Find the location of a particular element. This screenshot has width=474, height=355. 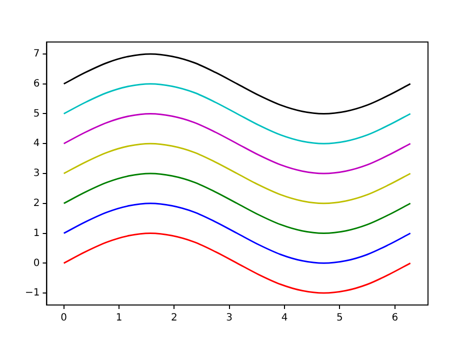

y-tick-label: −1 is located at coordinates (32, 293).